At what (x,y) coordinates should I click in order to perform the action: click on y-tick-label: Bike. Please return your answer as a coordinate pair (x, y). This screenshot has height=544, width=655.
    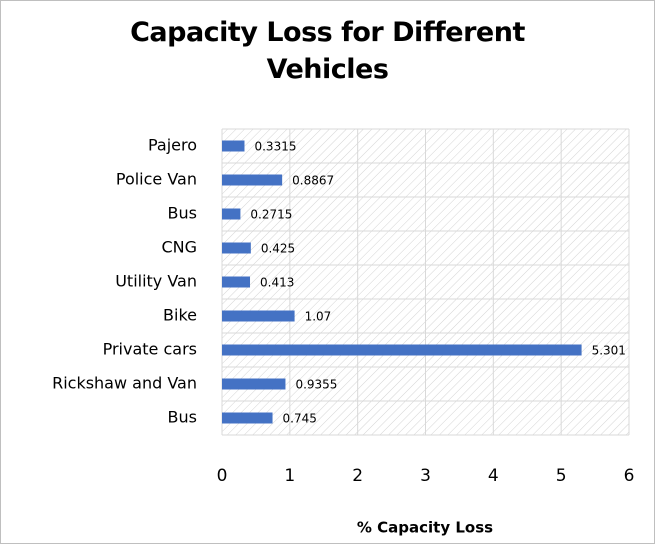
    Looking at the image, I should click on (180, 315).